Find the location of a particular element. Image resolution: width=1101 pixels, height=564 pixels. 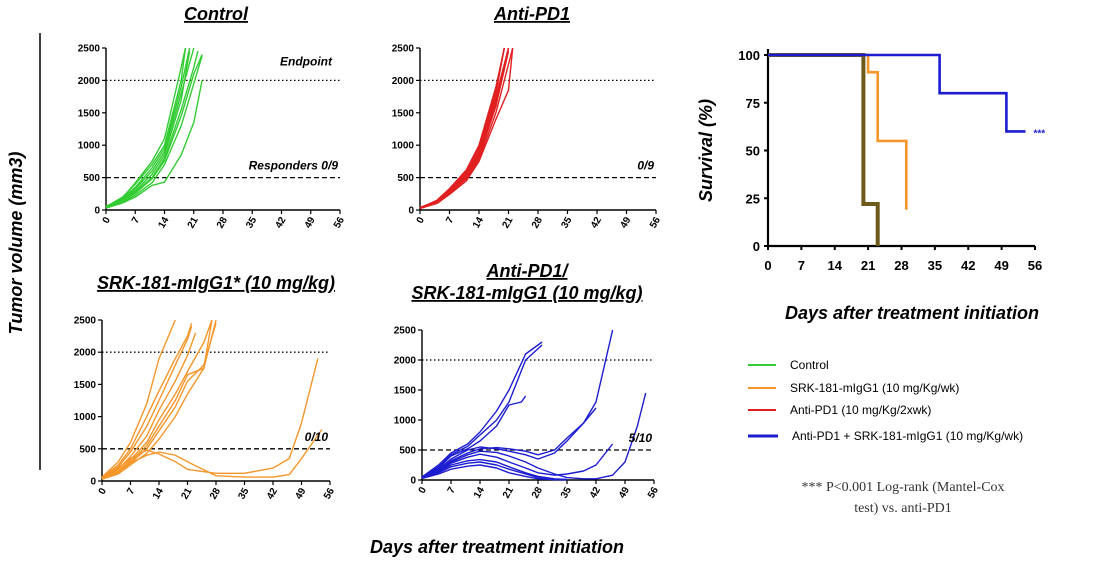

footnote-line2: test) vs. anti-PD1 is located at coordinates (903, 508).